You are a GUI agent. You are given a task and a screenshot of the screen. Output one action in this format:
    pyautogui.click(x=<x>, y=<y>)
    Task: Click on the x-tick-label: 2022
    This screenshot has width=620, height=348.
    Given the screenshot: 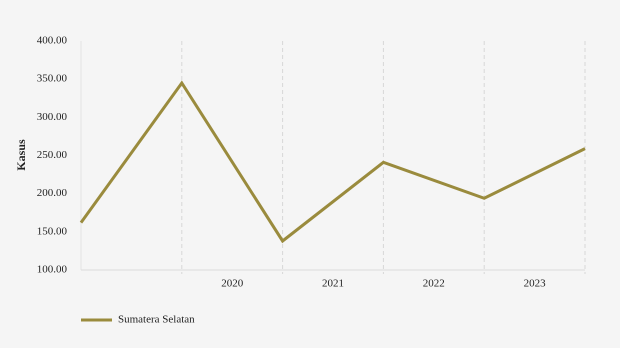 What is the action you would take?
    pyautogui.click(x=434, y=284)
    